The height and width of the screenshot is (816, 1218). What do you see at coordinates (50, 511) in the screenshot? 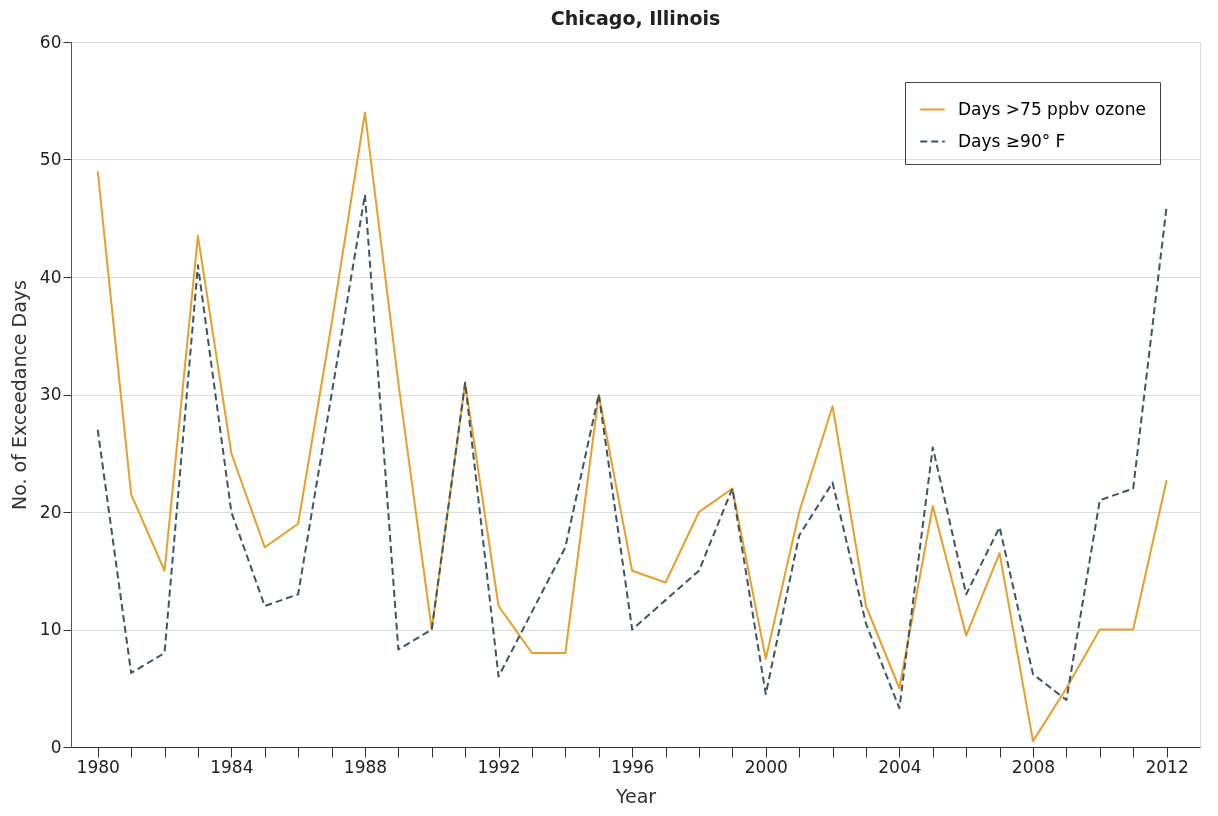
I see `y-tick-label: 20` at bounding box center [50, 511].